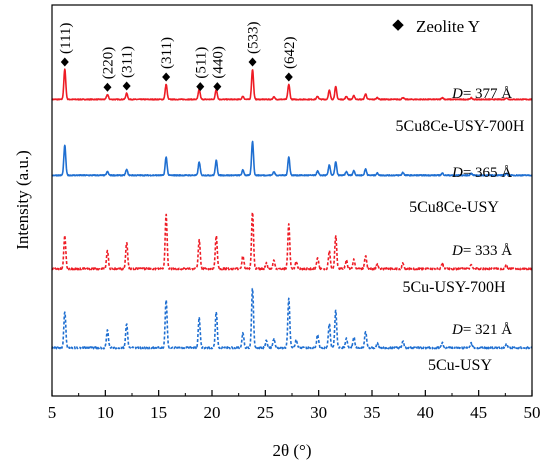 The width and height of the screenshot is (550, 472). I want to click on x-axis-ticks: 5 10 15 20 25 30 35 40 45 50, so click(294, 406).